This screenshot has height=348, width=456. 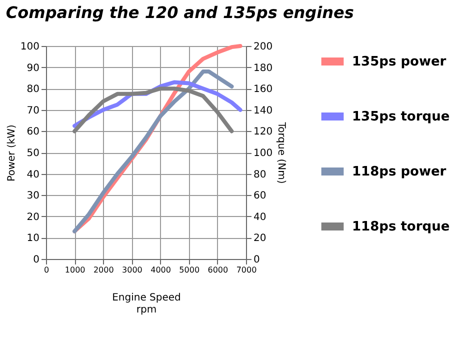 What do you see at coordinates (132, 270) in the screenshot?
I see `x-tick-label: 3000` at bounding box center [132, 270].